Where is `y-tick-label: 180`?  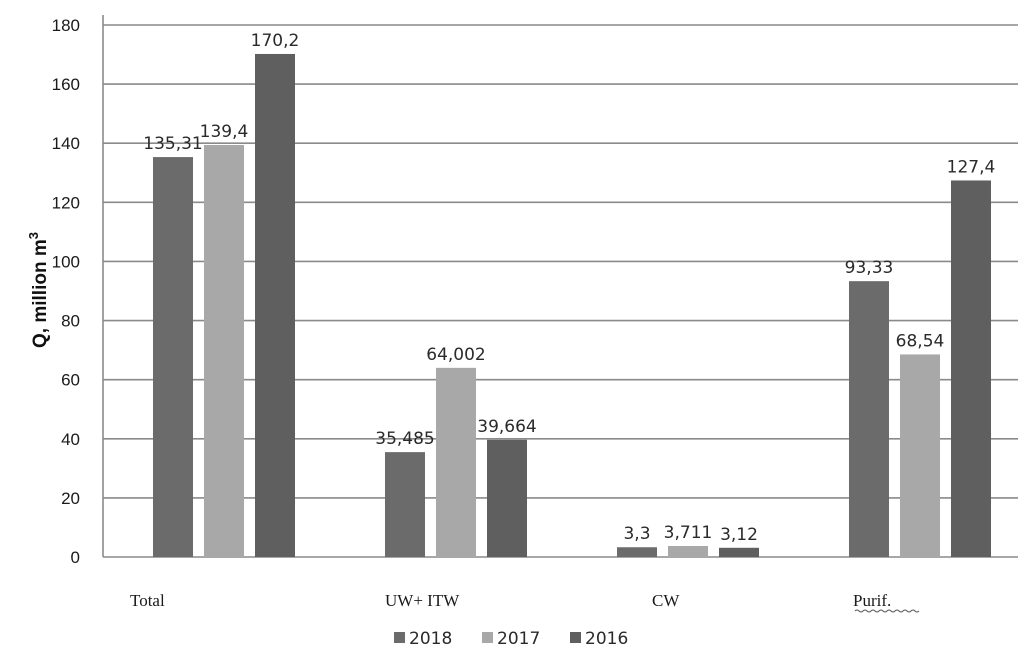
y-tick-label: 180 is located at coordinates (66, 25).